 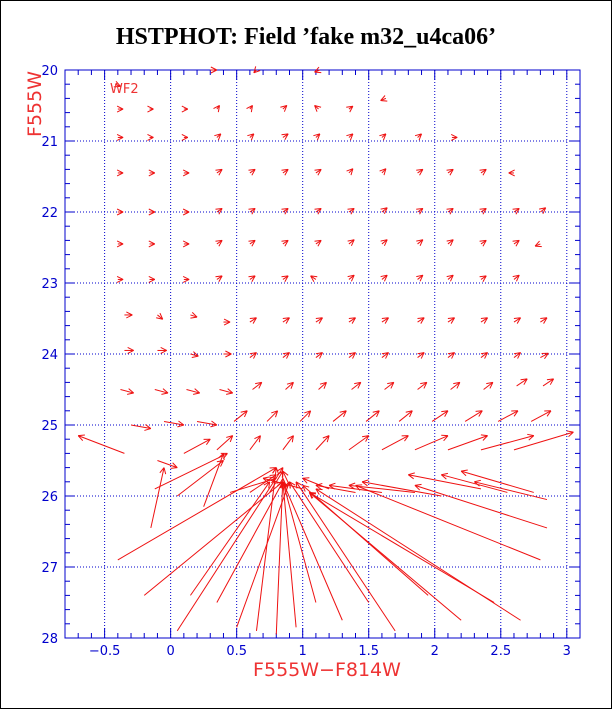 What do you see at coordinates (49, 213) in the screenshot?
I see `y-tick-label: 22` at bounding box center [49, 213].